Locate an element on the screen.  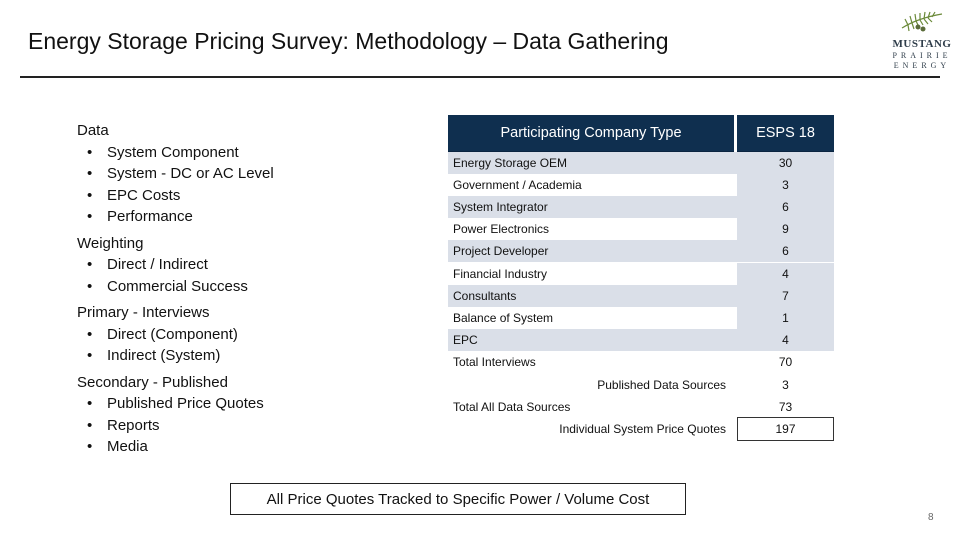
table-row: Energy Storage OEM 30 is located at coordinates (641, 163).